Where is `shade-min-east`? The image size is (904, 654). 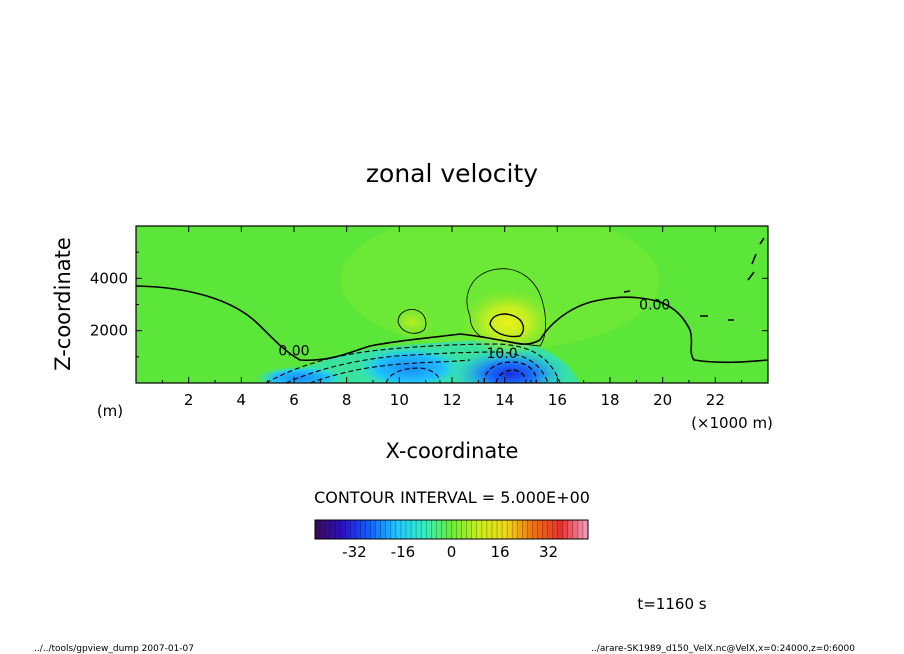
shade-min-east is located at coordinates (510, 365).